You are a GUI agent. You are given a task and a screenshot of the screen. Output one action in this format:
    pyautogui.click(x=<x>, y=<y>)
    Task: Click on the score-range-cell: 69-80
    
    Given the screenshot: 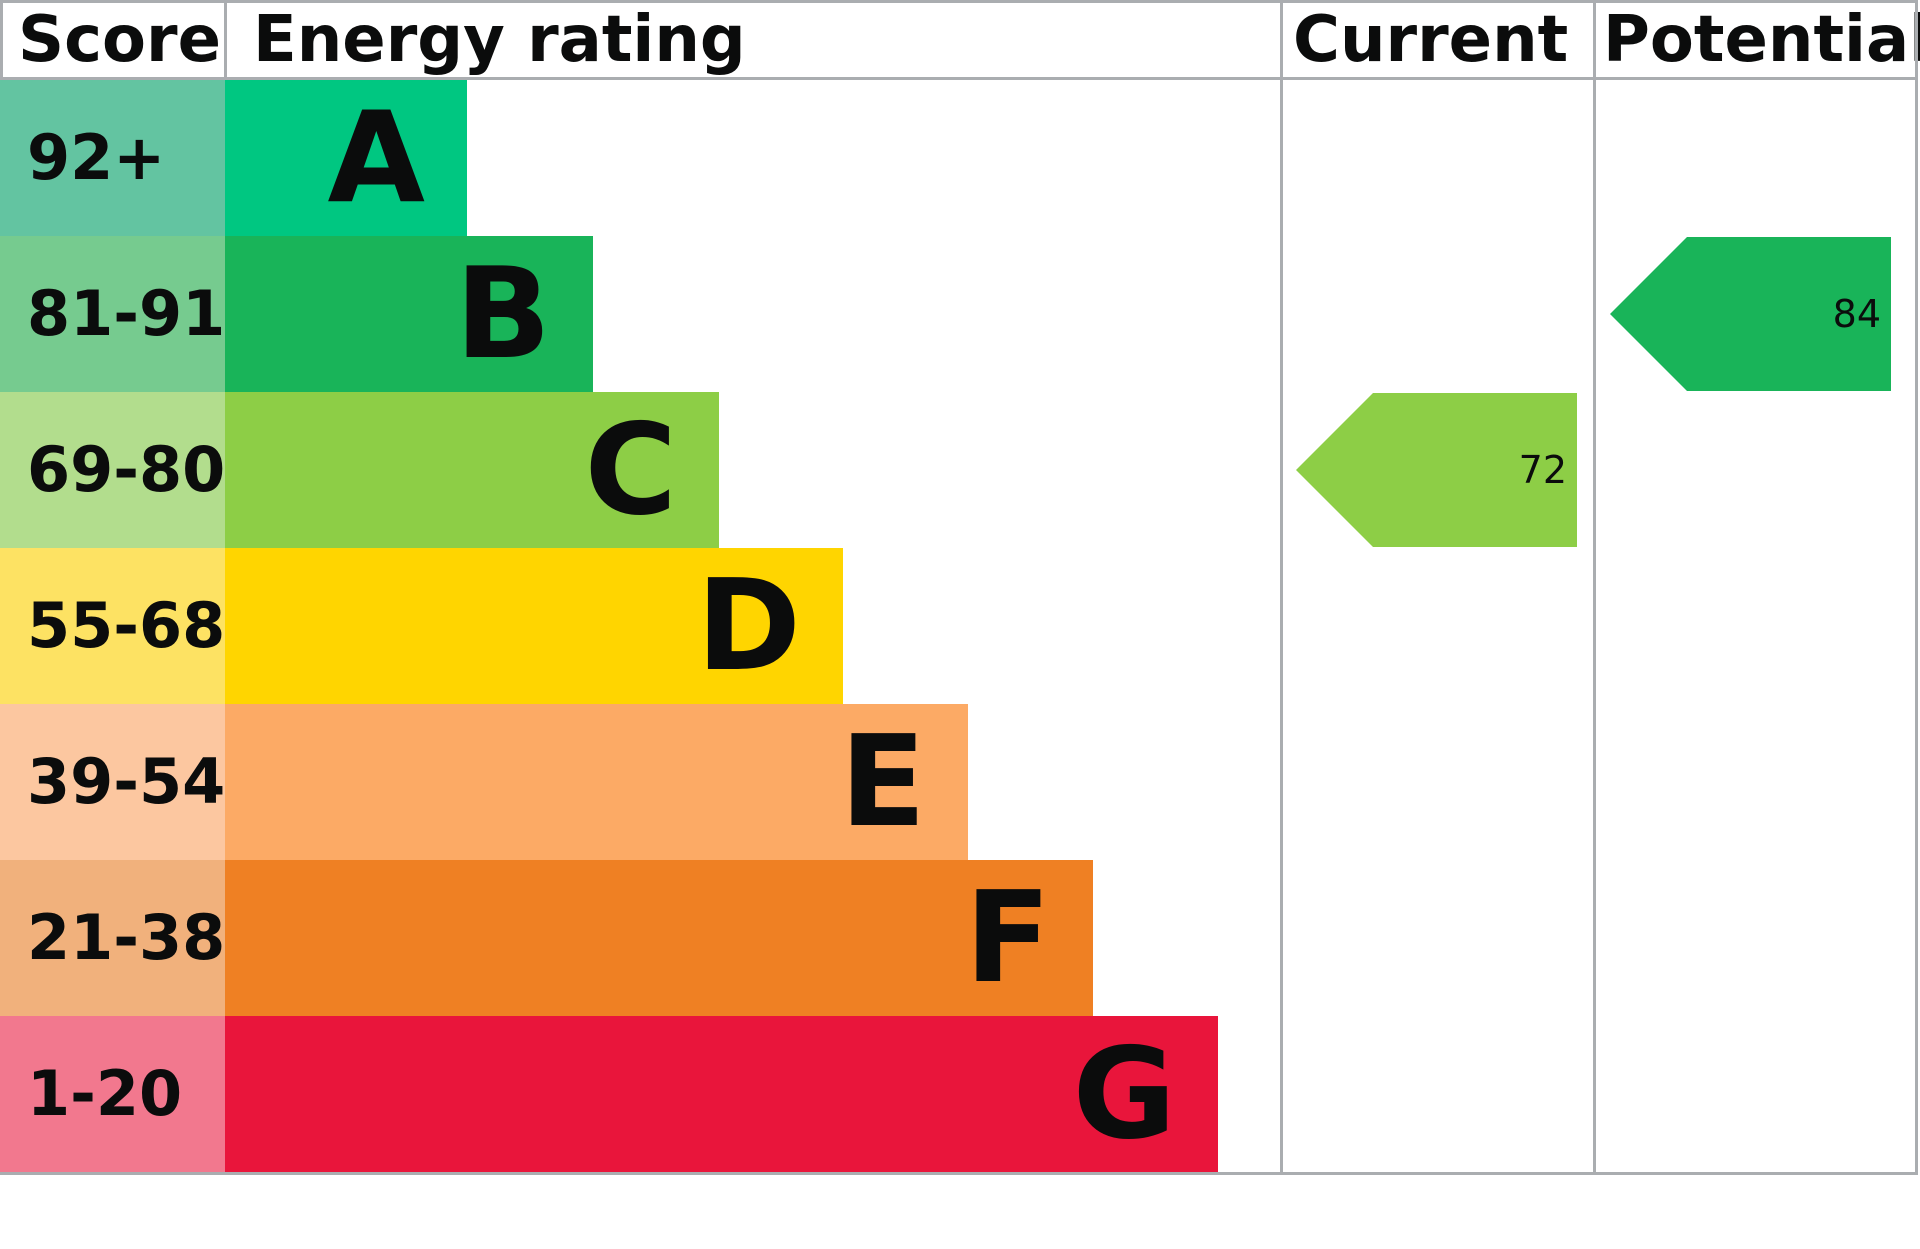 What is the action you would take?
    pyautogui.click(x=112, y=470)
    